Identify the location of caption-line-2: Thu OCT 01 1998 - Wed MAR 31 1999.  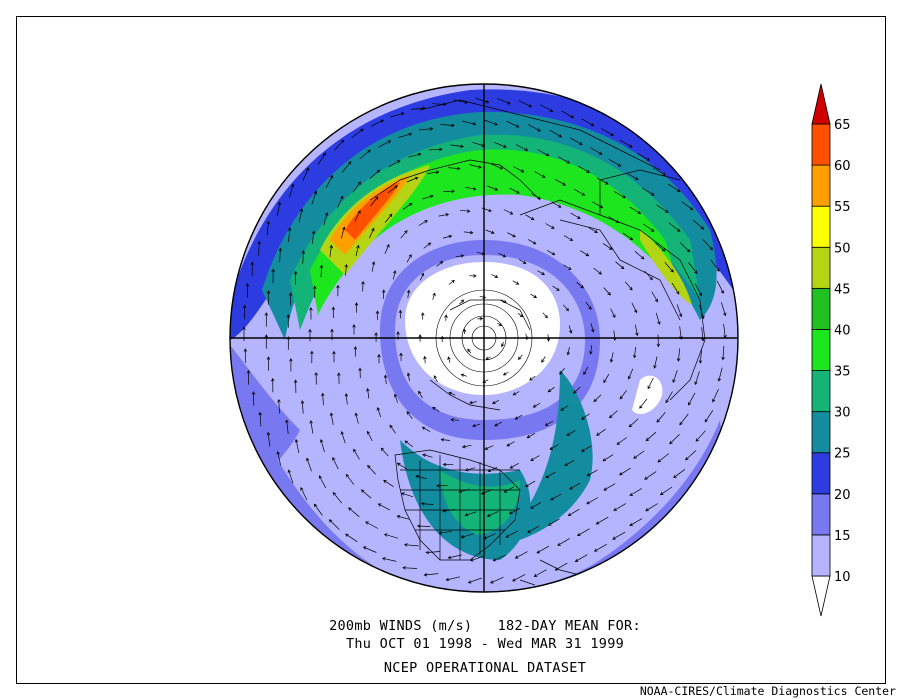
(485, 644).